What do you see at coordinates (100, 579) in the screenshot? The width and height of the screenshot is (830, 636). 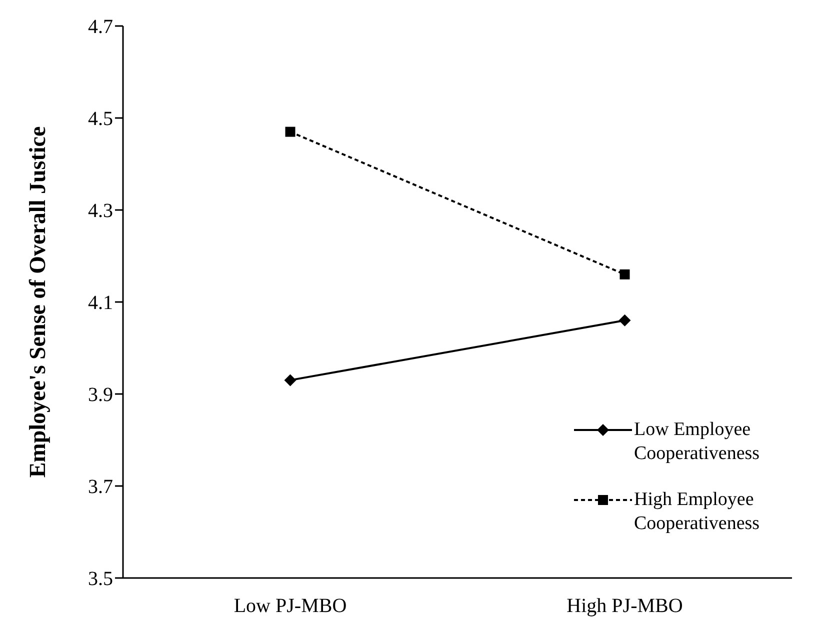 I see `y-tick-label: 3.5` at bounding box center [100, 579].